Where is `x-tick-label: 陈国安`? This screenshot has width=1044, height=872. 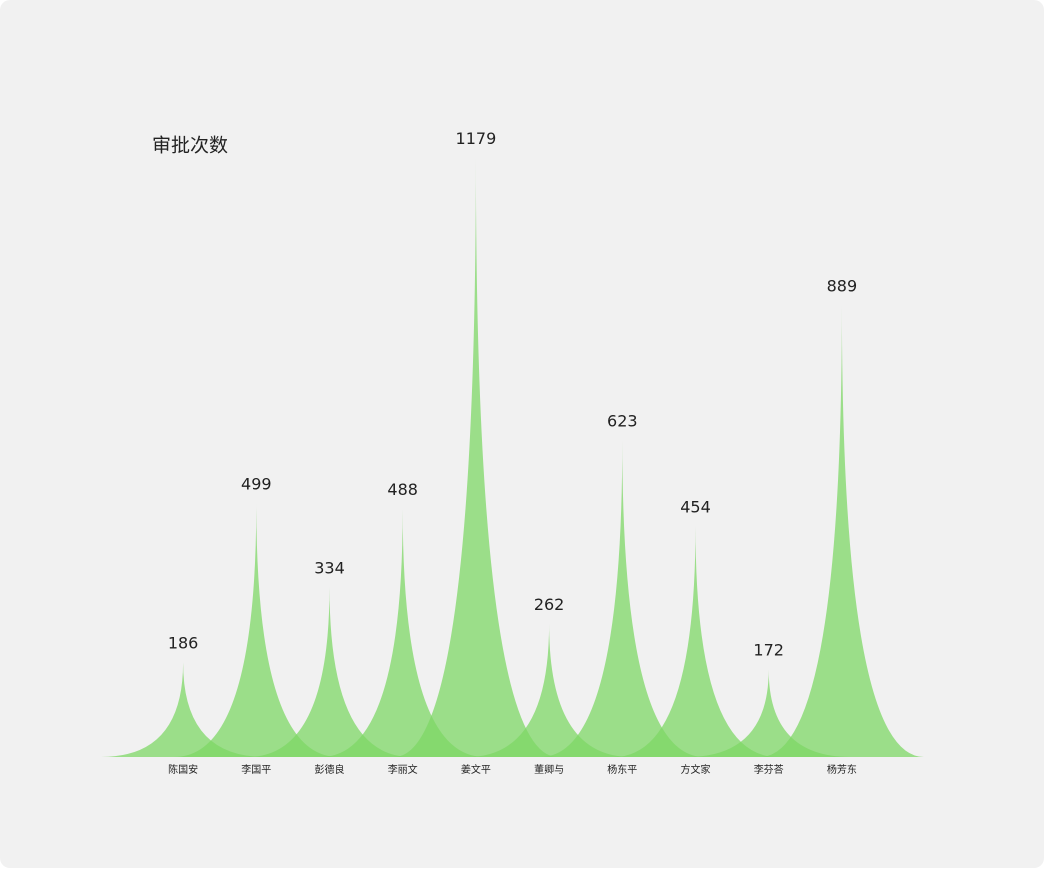
x-tick-label: 陈国安 is located at coordinates (183, 769).